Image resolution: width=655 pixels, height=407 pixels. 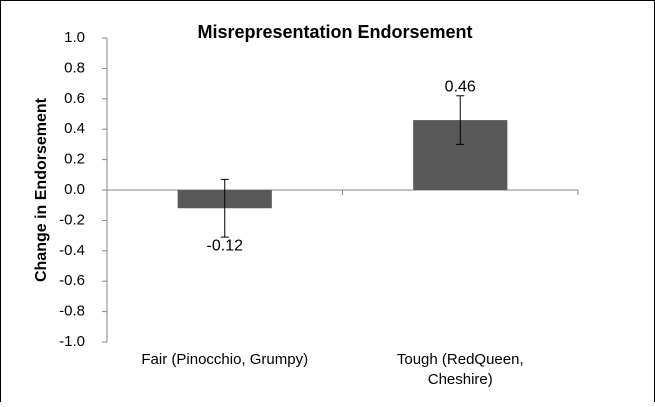 What do you see at coordinates (74, 159) in the screenshot?
I see `y-tick-label: 0.2` at bounding box center [74, 159].